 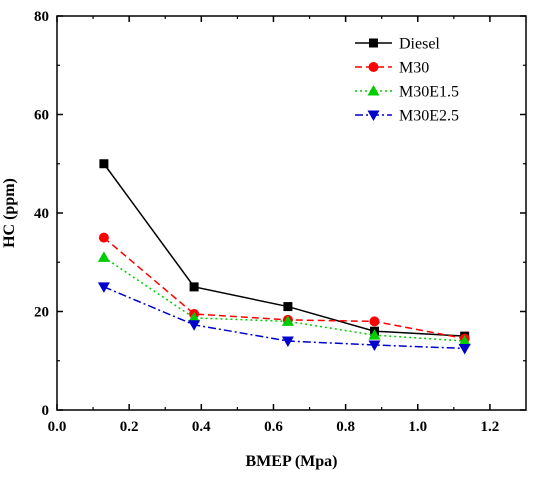 I want to click on legend-label: M30, so click(x=414, y=68).